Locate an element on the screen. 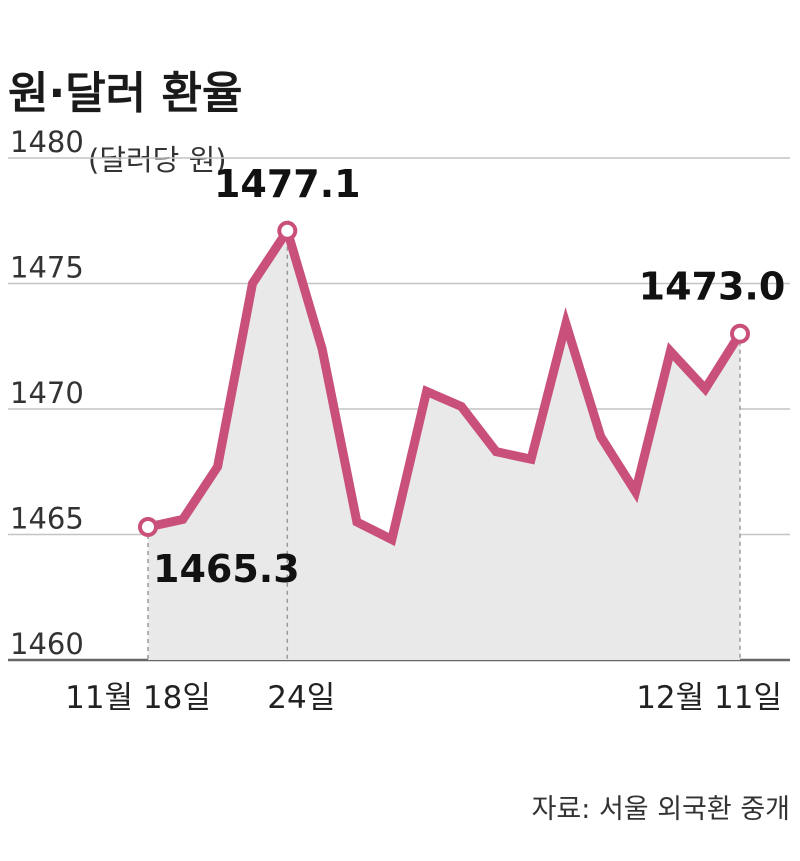 The width and height of the screenshot is (800, 861). x-tick-label: 24일 is located at coordinates (301, 698).